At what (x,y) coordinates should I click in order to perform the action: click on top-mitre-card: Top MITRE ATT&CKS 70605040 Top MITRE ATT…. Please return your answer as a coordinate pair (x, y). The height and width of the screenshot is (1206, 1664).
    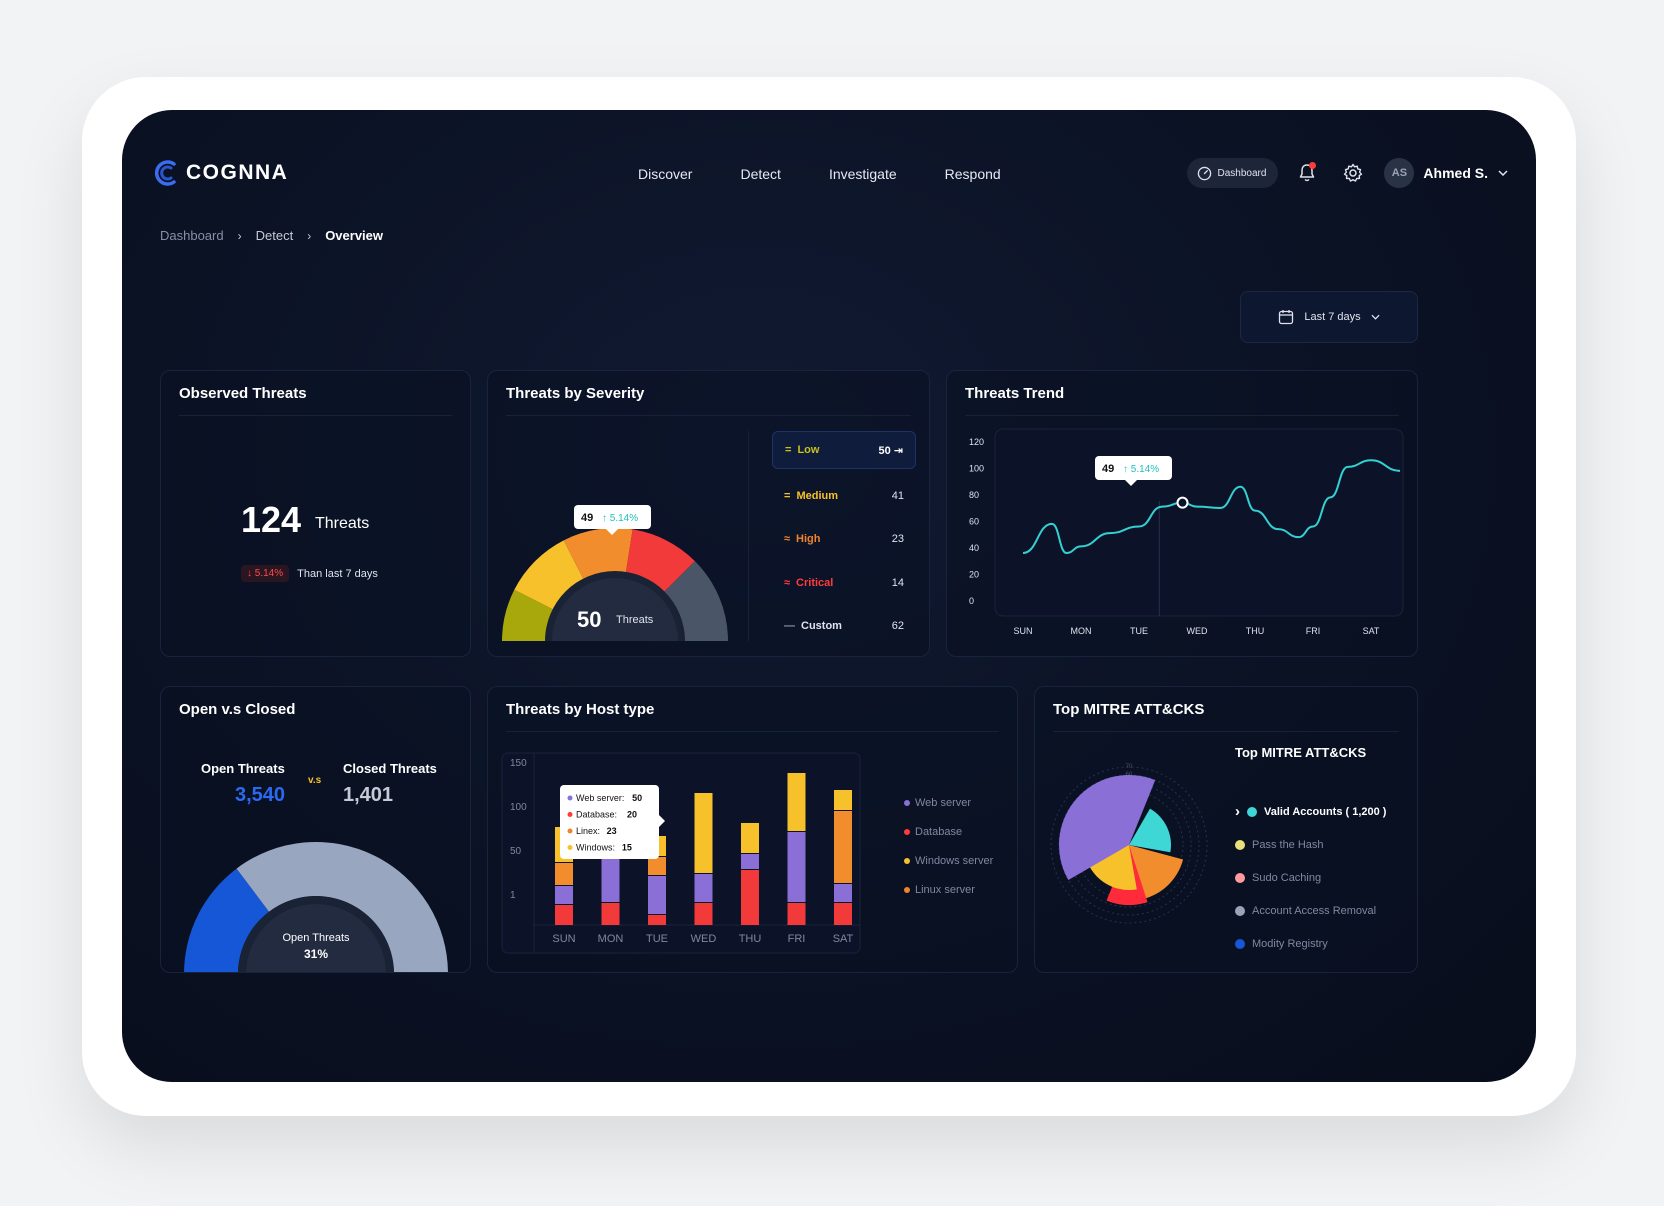
    Looking at the image, I should click on (1226, 829).